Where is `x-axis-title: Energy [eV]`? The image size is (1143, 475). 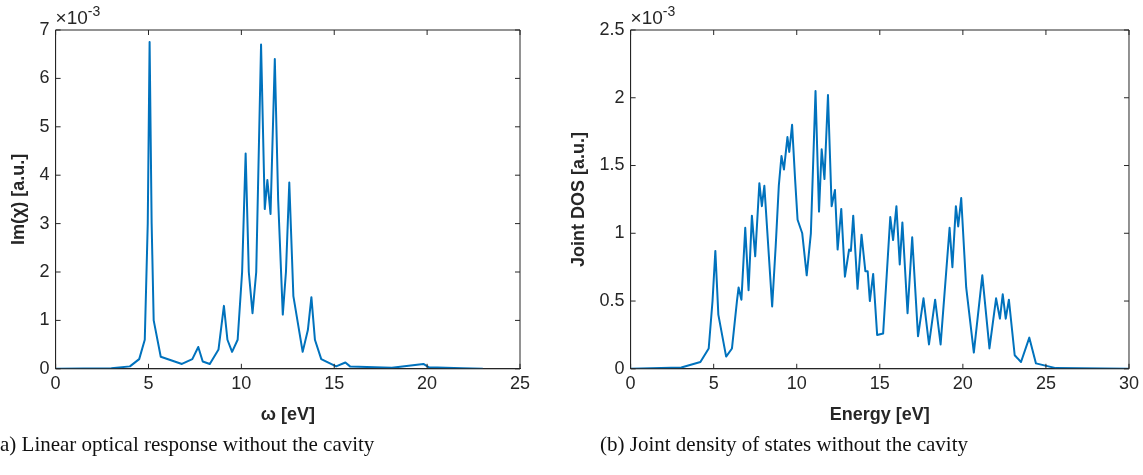
x-axis-title: Energy [eV] is located at coordinates (879, 414).